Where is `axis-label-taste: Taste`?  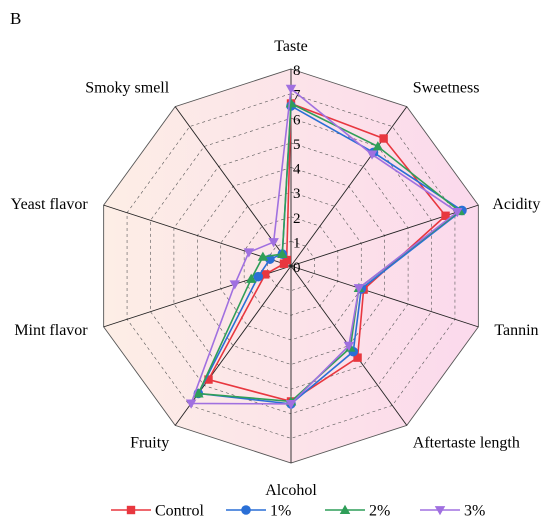
axis-label-taste: Taste is located at coordinates (291, 46).